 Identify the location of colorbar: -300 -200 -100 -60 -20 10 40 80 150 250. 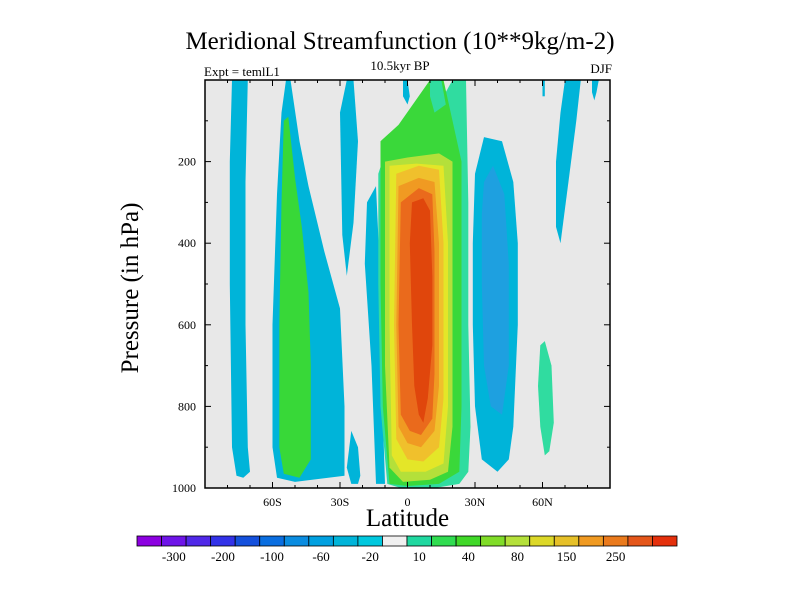
(407, 549).